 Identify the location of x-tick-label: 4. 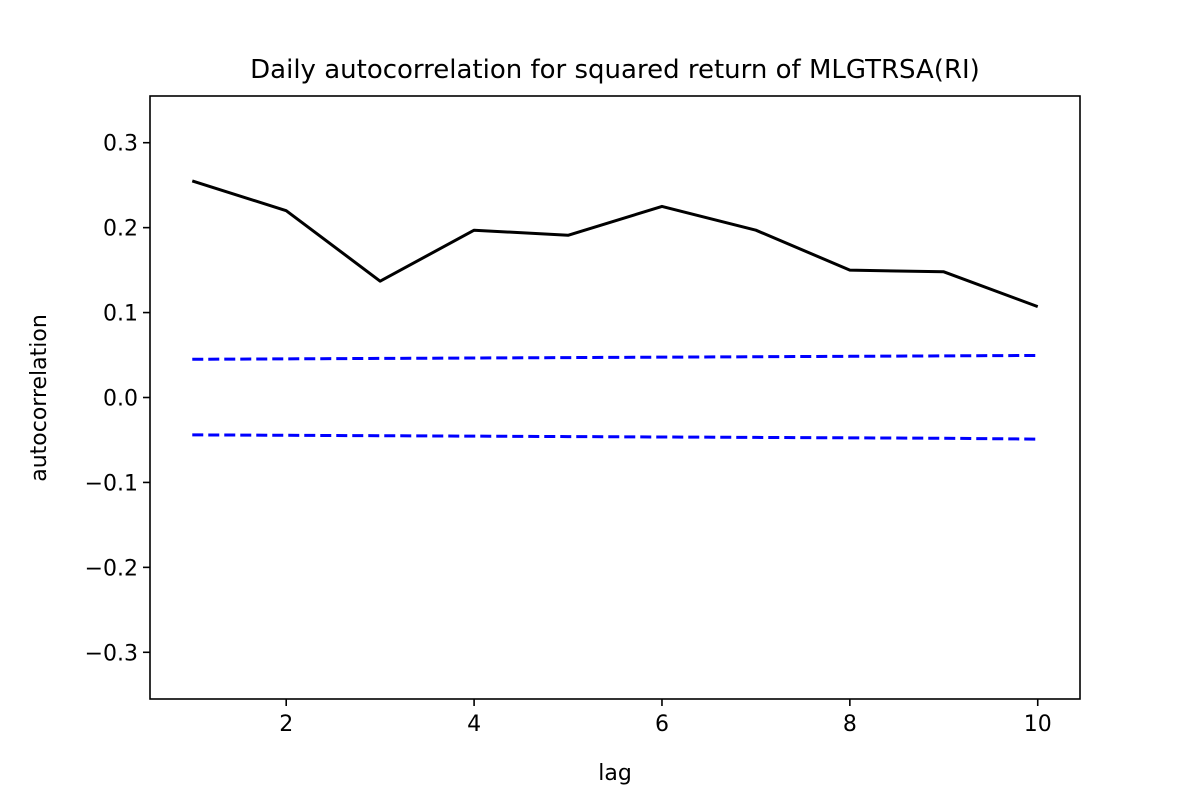
(474, 724).